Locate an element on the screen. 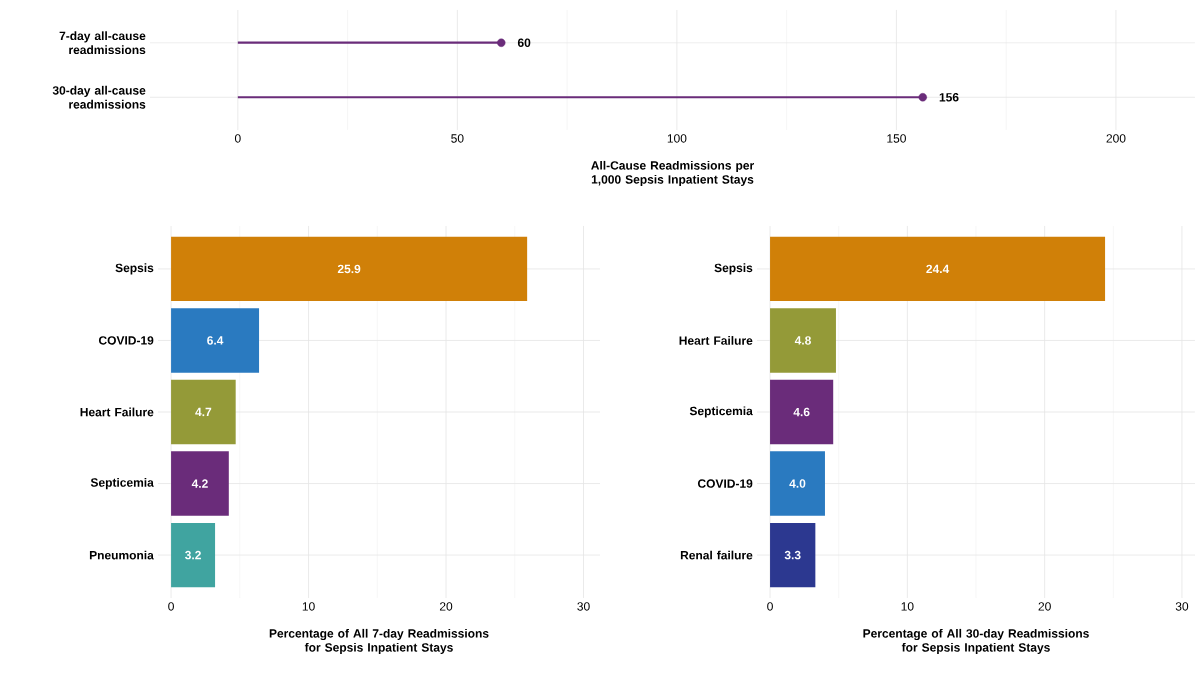 The image size is (1195, 683). y-tick-label: 7-day all-cause readmissions is located at coordinates (102, 43).